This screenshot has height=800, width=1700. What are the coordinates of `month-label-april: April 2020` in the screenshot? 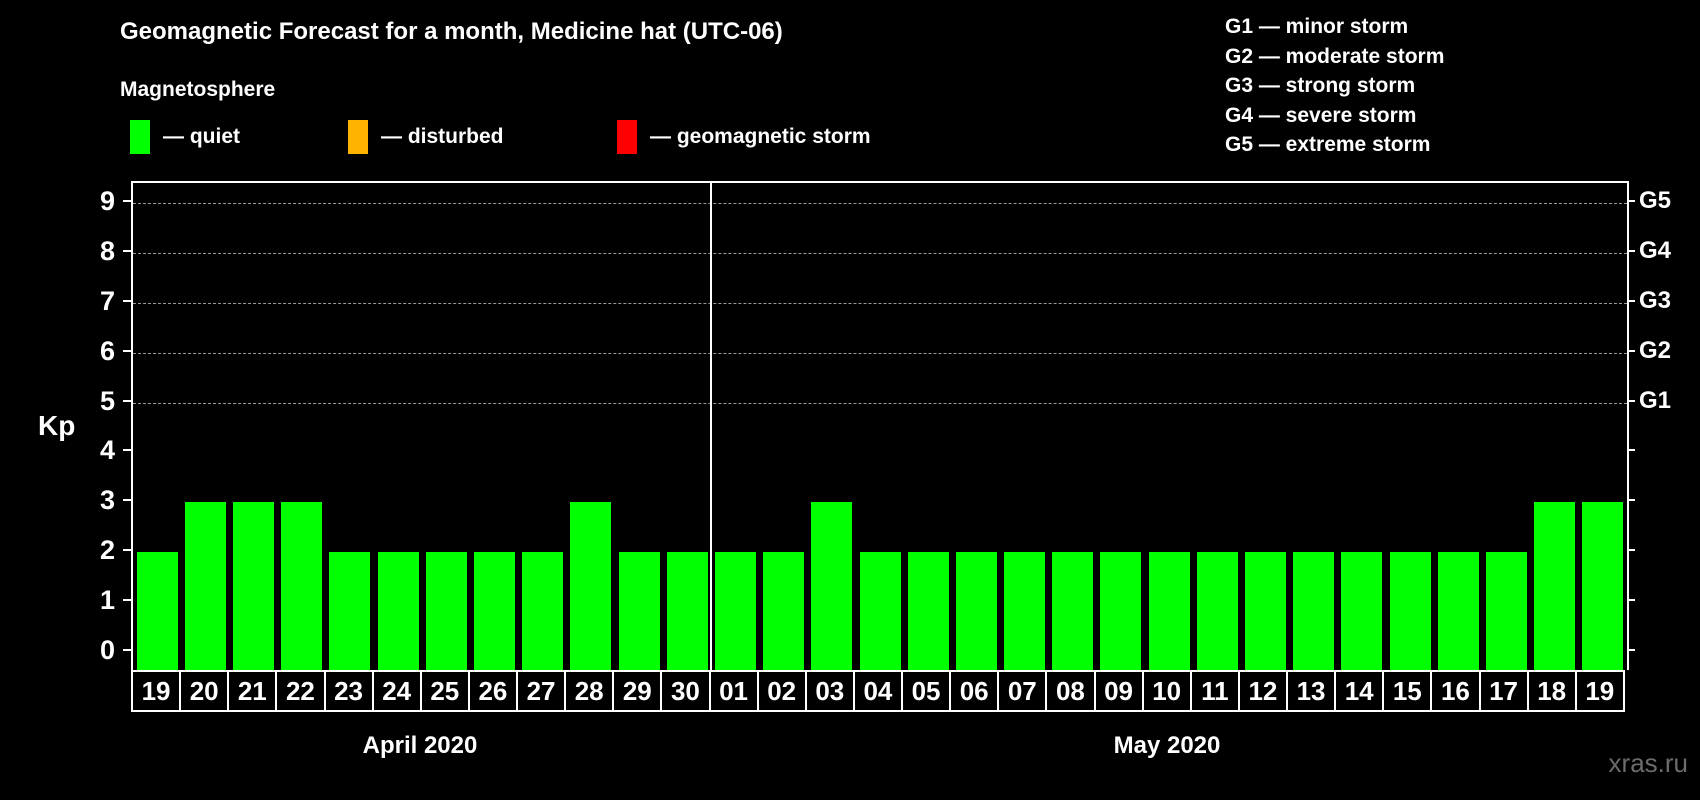 It's located at (420, 745).